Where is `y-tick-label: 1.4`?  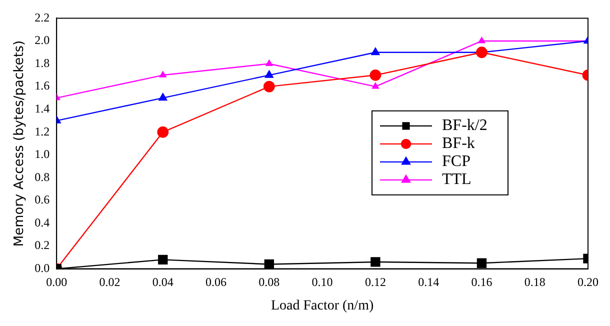
y-tick-label: 1.4 is located at coordinates (42, 108).